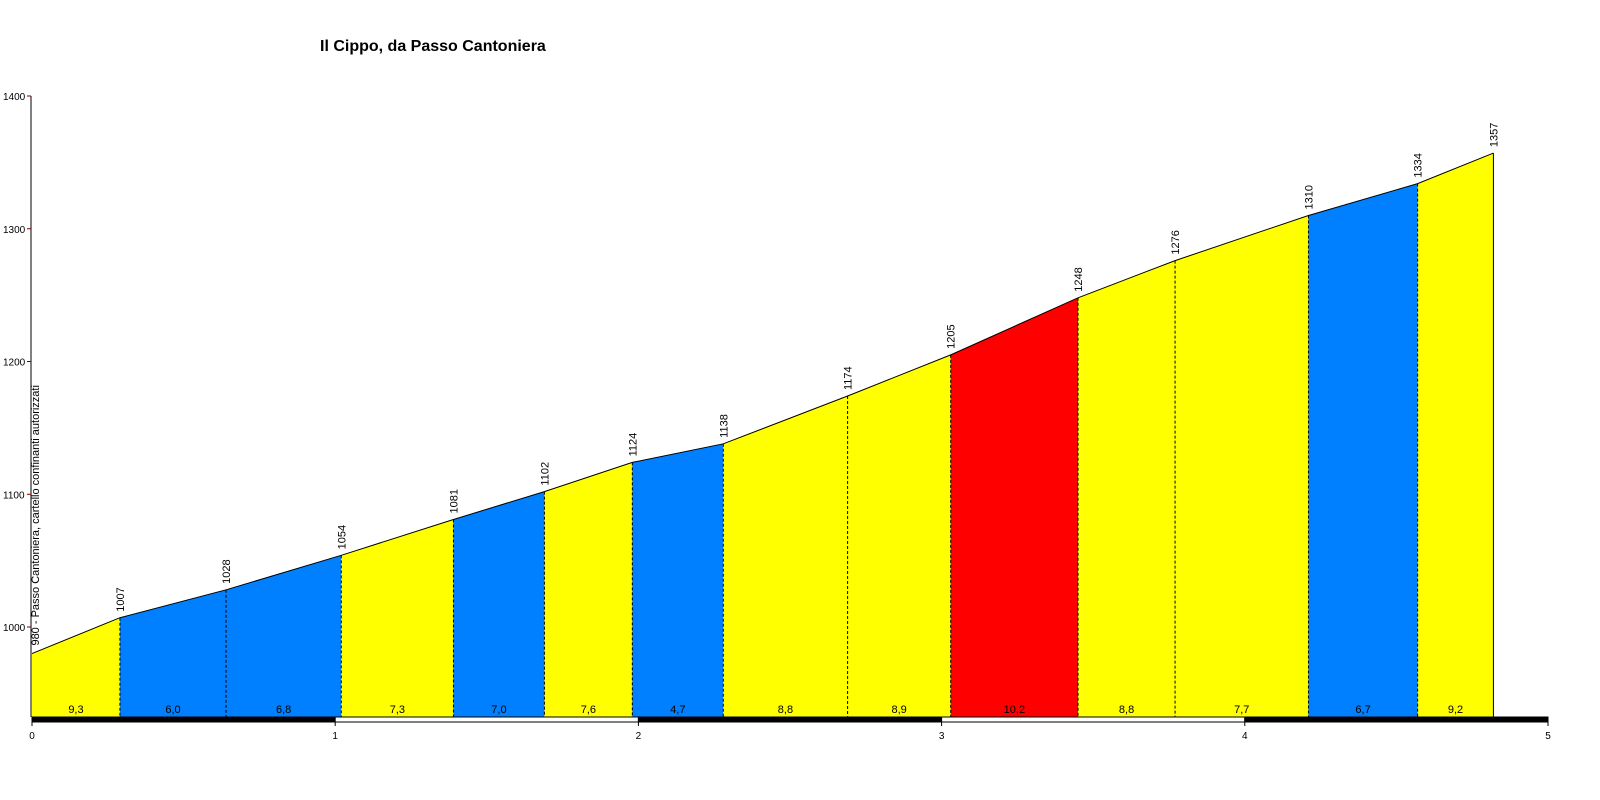 Image resolution: width=1600 pixels, height=800 pixels. Describe the element at coordinates (639, 736) in the screenshot. I see `x-tick-label: 2` at that location.